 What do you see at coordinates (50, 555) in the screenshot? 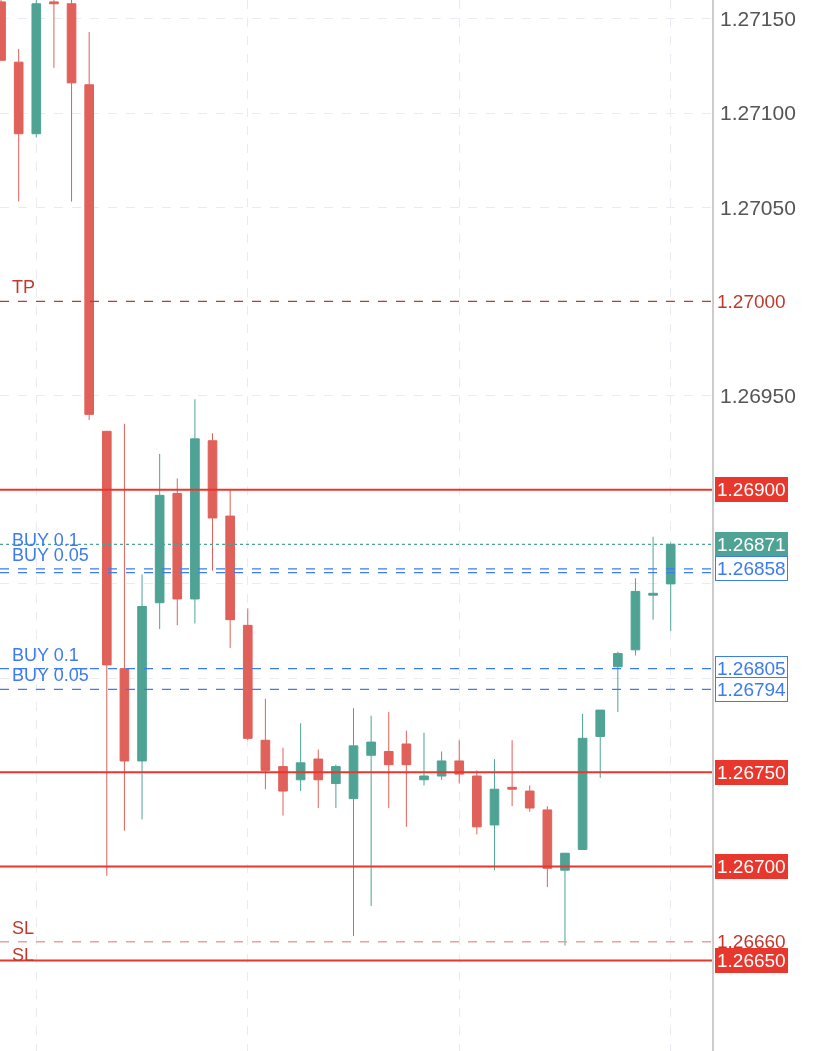
I see `annotation: BUY 0.05` at bounding box center [50, 555].